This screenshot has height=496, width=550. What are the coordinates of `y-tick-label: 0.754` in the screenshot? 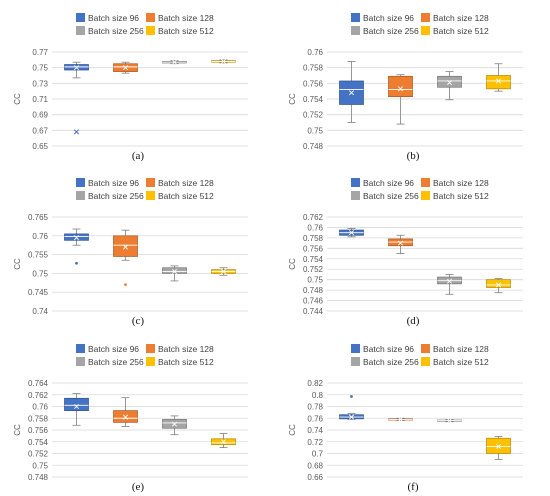 It's located at (313, 259).